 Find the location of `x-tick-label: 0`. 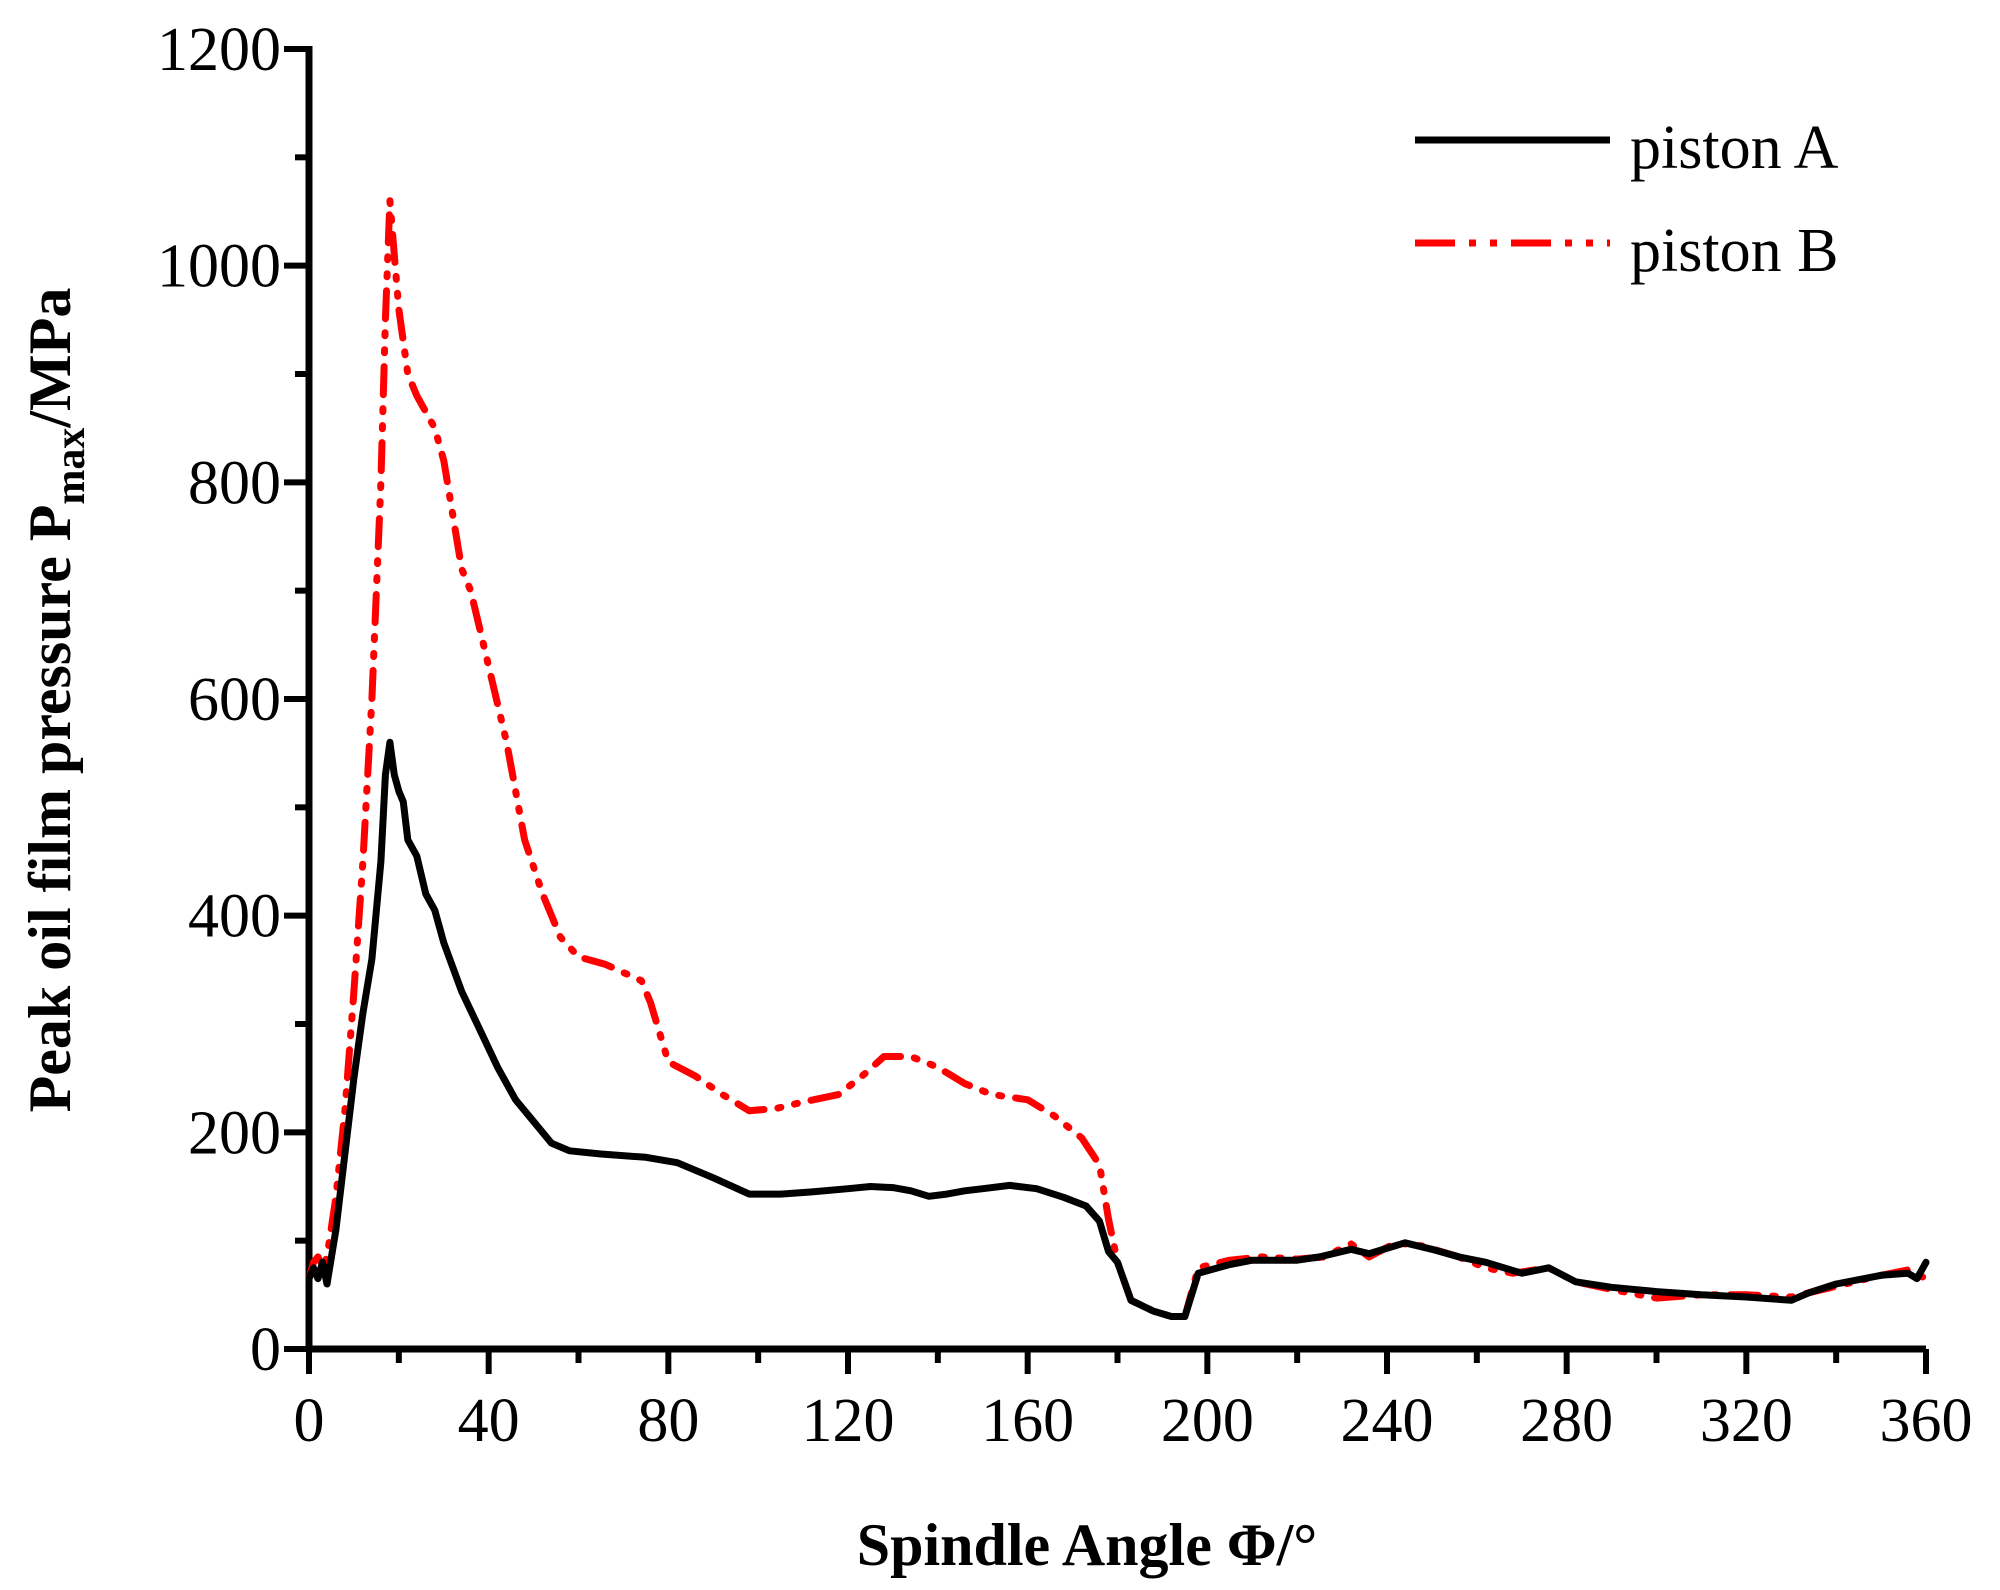

x-tick-label: 0 is located at coordinates (309, 1421).